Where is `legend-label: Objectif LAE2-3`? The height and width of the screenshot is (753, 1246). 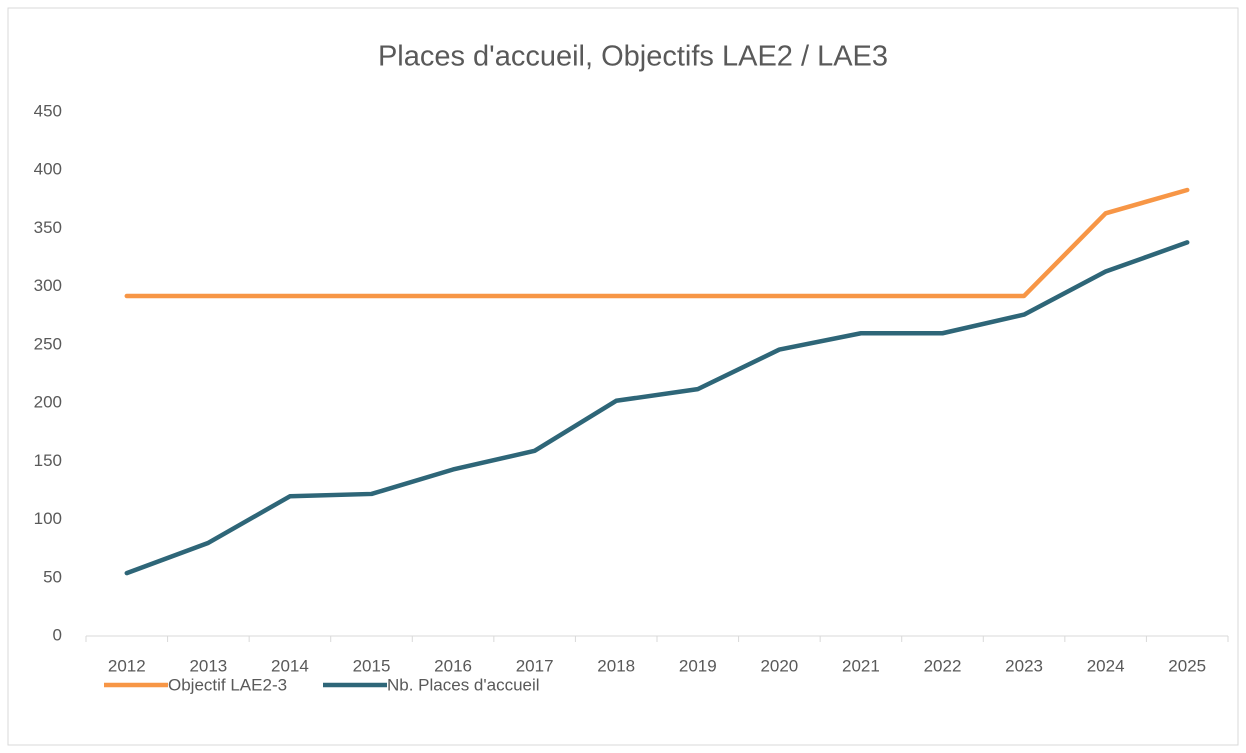 legend-label: Objectif LAE2-3 is located at coordinates (227, 684).